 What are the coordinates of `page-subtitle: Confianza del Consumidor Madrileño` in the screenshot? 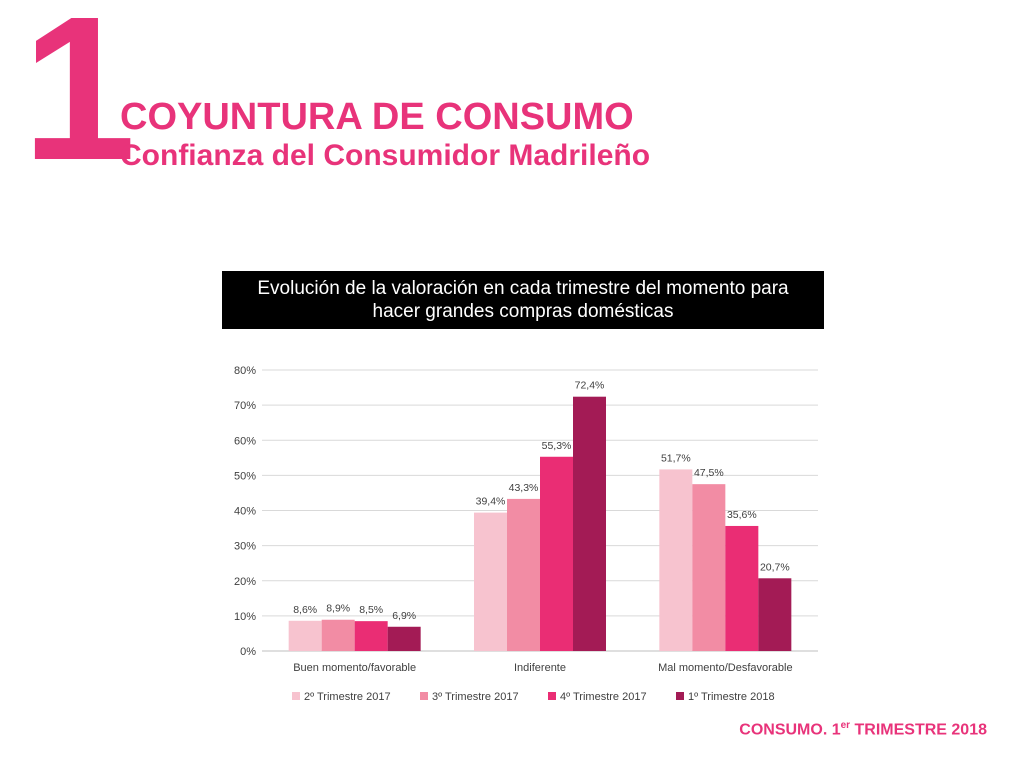 It's located at (385, 155).